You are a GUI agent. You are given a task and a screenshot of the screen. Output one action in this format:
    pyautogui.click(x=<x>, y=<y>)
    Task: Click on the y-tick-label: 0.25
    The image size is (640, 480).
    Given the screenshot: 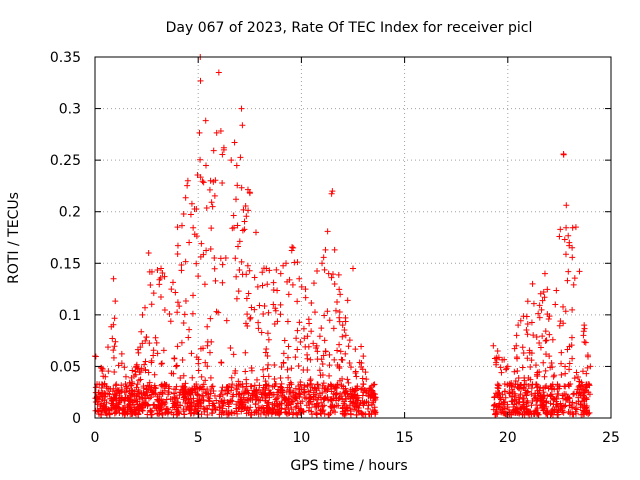 What is the action you would take?
    pyautogui.click(x=65, y=161)
    